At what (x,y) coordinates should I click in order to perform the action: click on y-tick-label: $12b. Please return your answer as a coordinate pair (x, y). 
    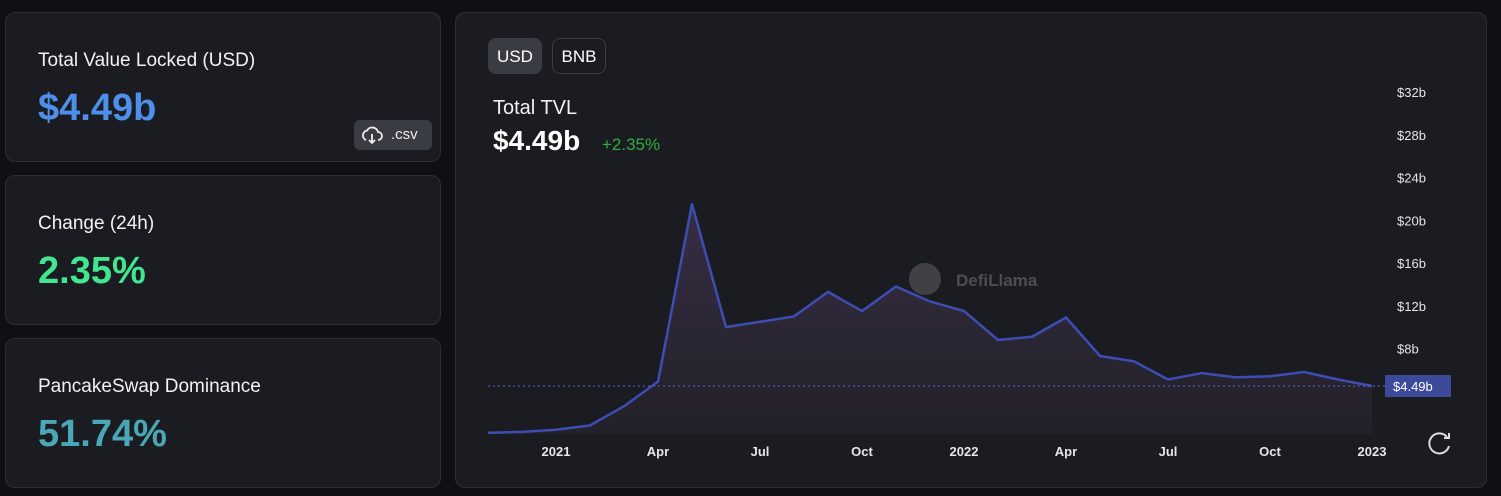
    Looking at the image, I should click on (1411, 306).